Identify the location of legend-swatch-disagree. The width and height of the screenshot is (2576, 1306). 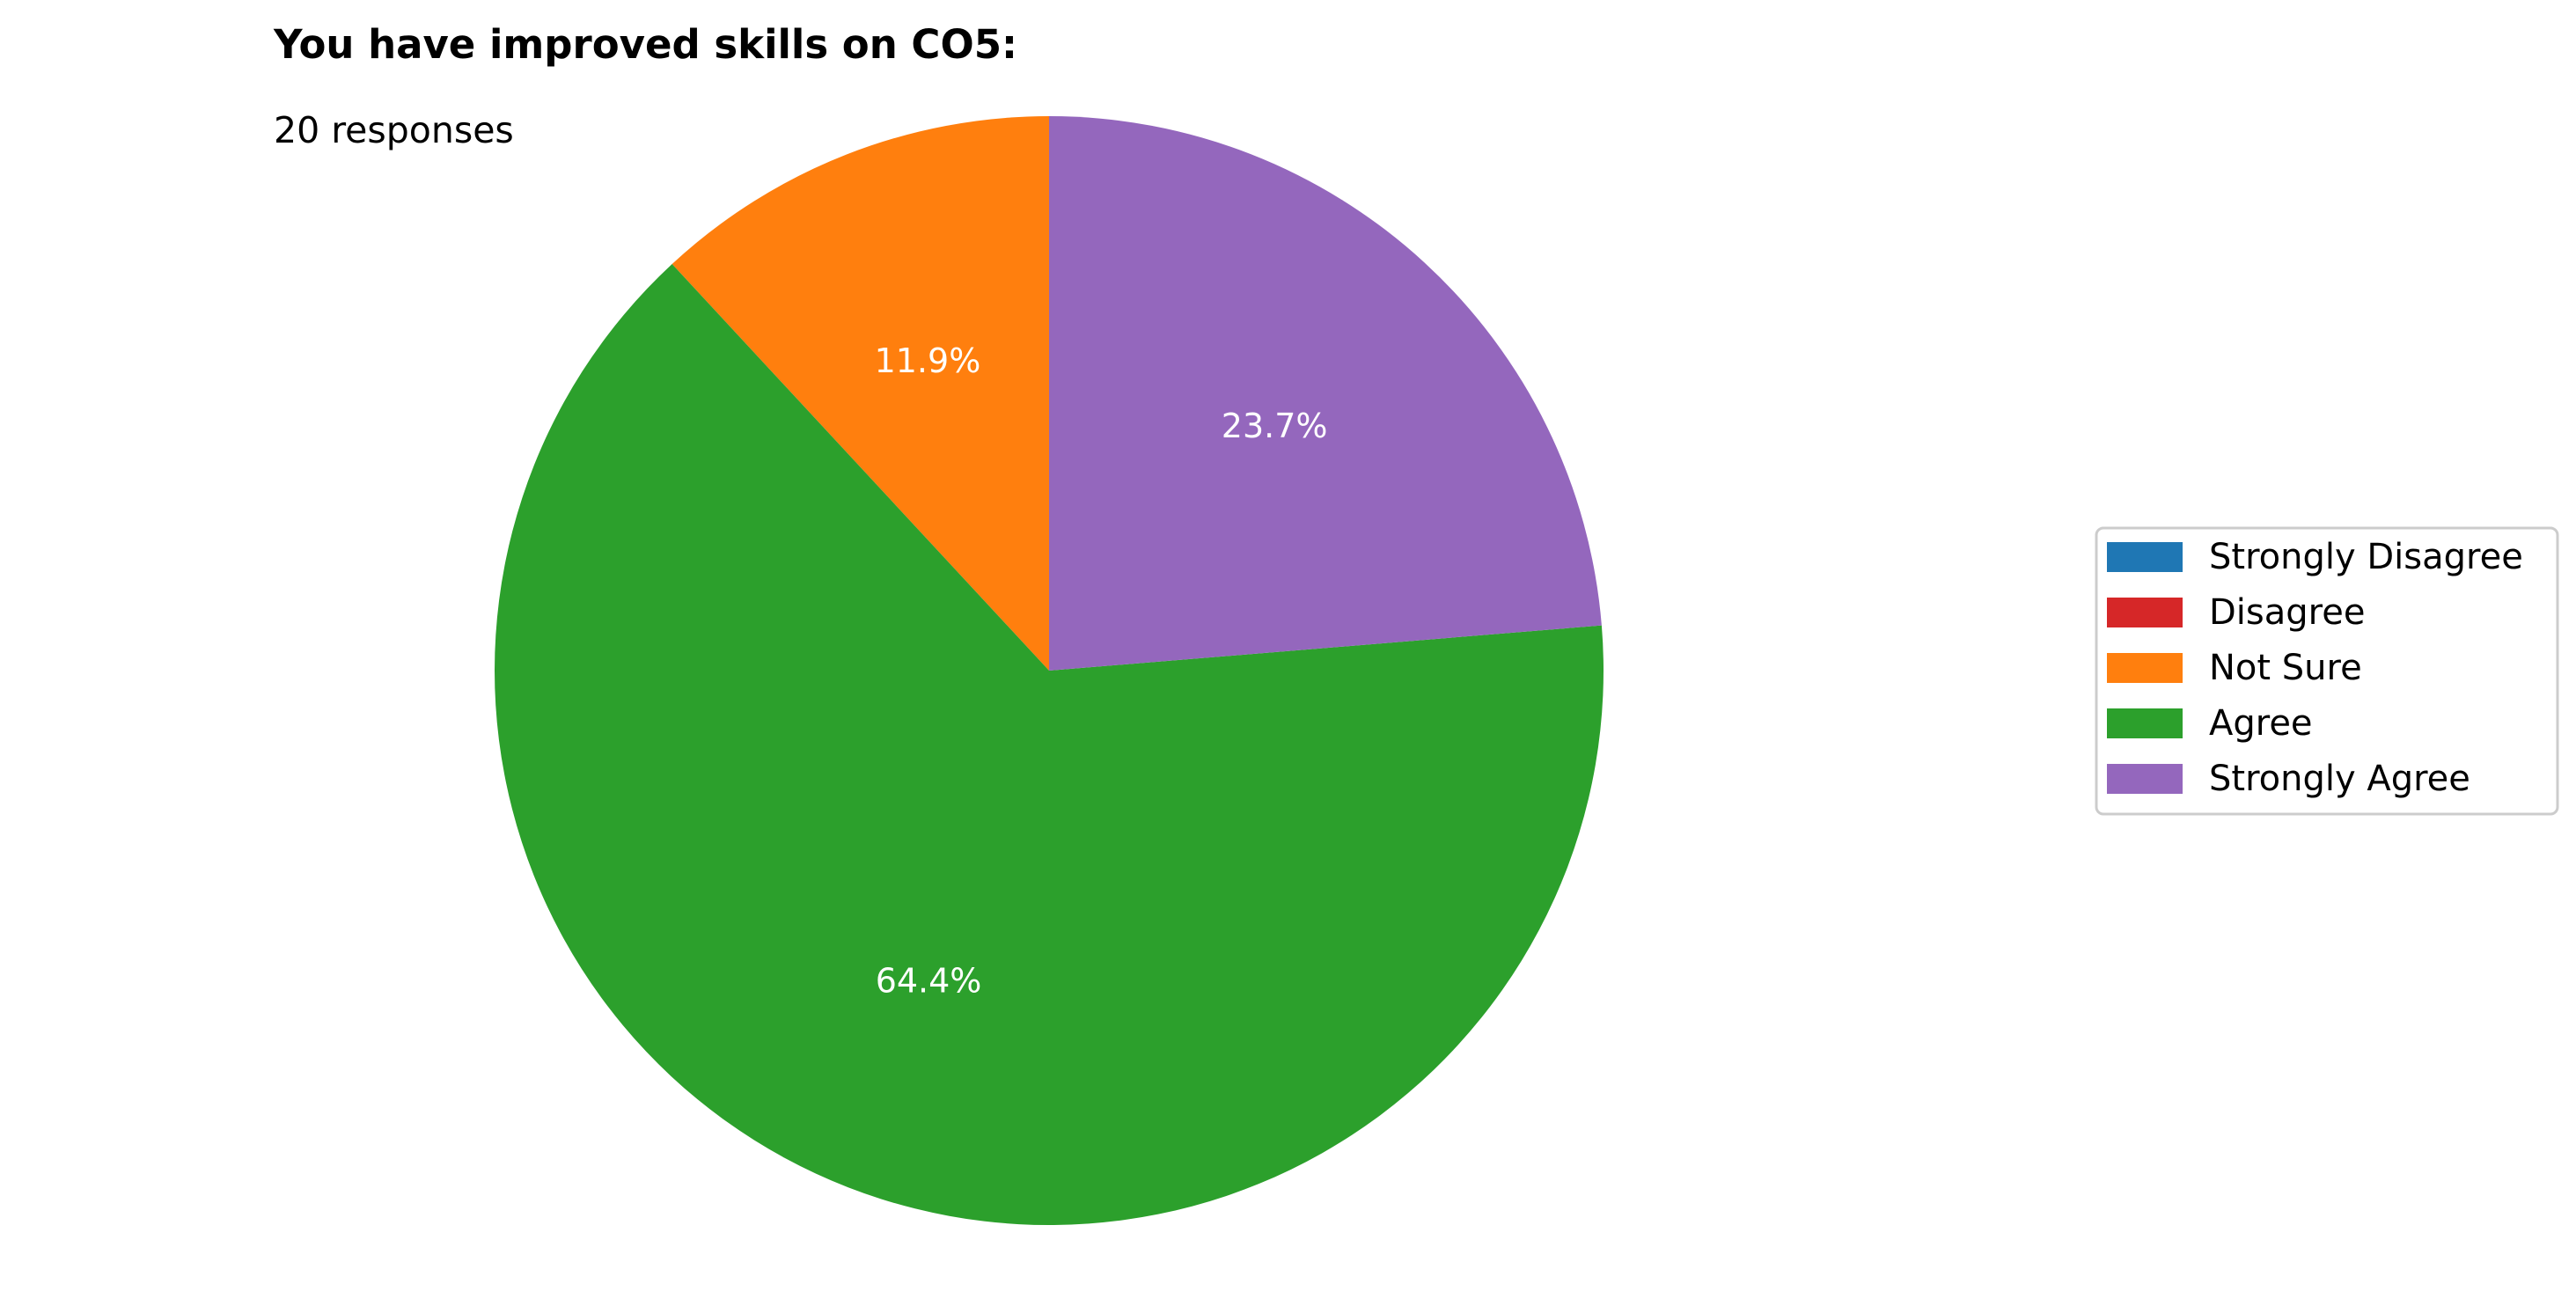
(2145, 612).